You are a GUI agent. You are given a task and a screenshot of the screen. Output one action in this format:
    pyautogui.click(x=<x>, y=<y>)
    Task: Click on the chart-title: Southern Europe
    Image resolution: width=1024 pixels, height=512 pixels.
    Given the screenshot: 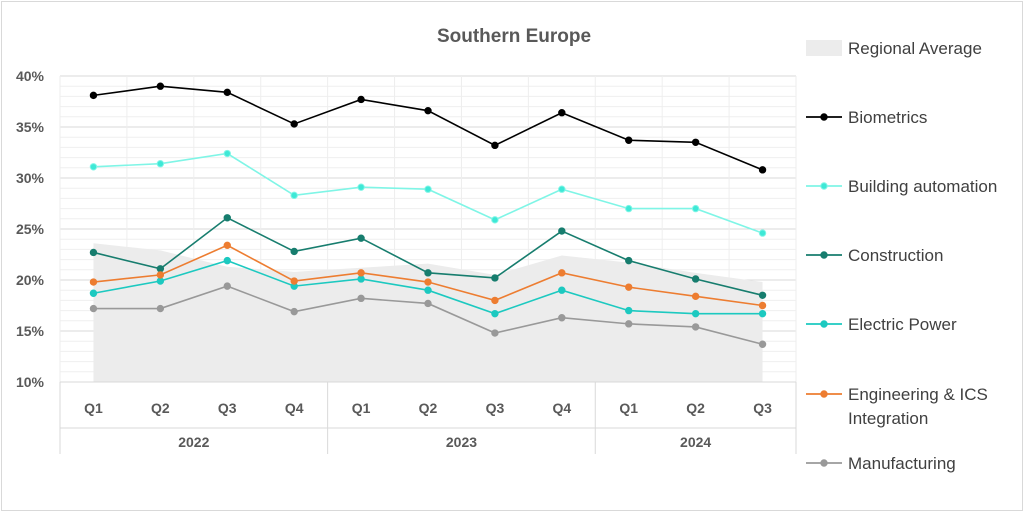 What is the action you would take?
    pyautogui.click(x=514, y=36)
    